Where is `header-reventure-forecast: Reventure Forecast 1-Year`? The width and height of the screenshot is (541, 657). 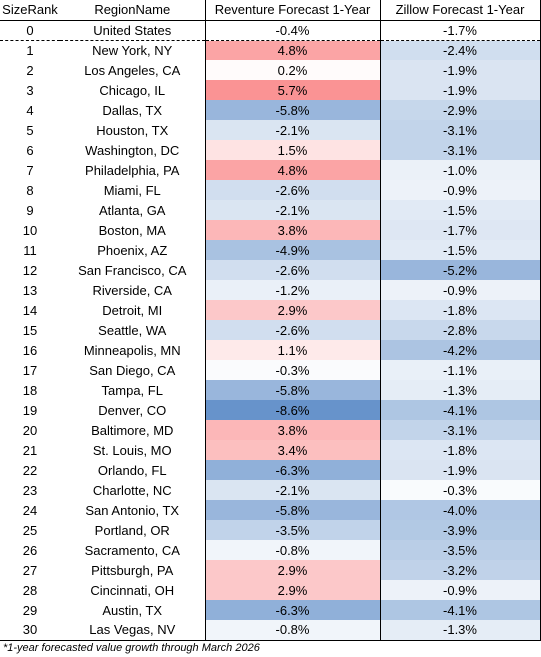
header-reventure-forecast: Reventure Forecast 1-Year is located at coordinates (292, 10).